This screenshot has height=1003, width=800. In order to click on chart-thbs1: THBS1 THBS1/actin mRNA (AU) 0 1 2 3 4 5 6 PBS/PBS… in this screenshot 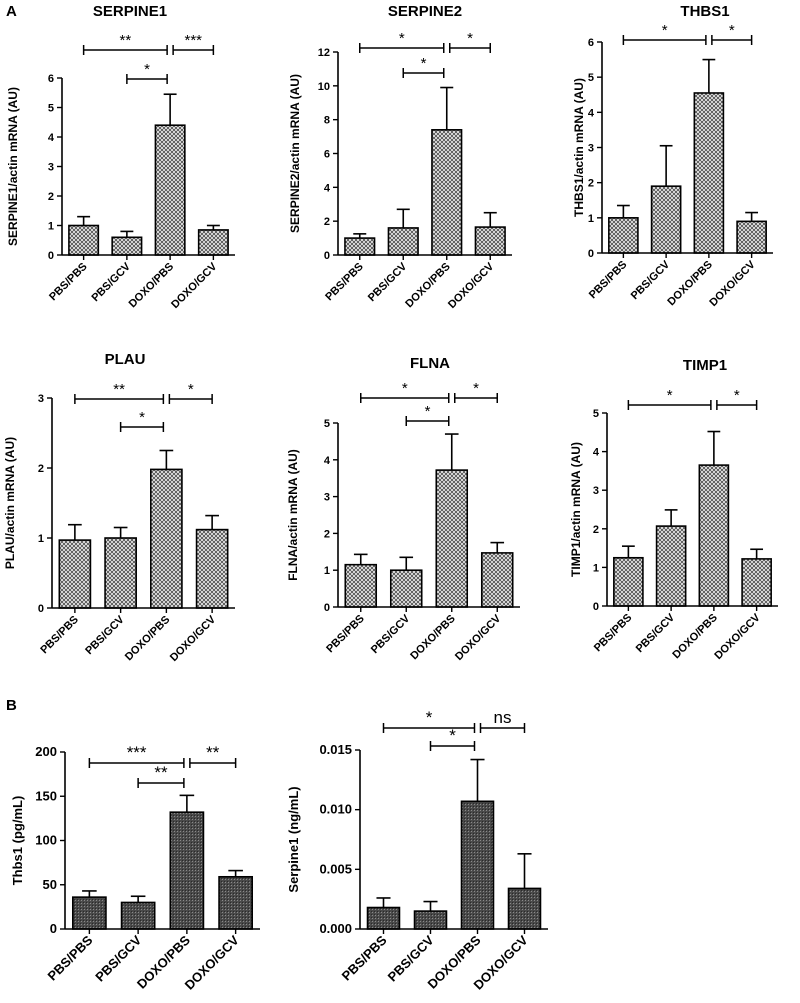, I will do `click(672, 156)`.